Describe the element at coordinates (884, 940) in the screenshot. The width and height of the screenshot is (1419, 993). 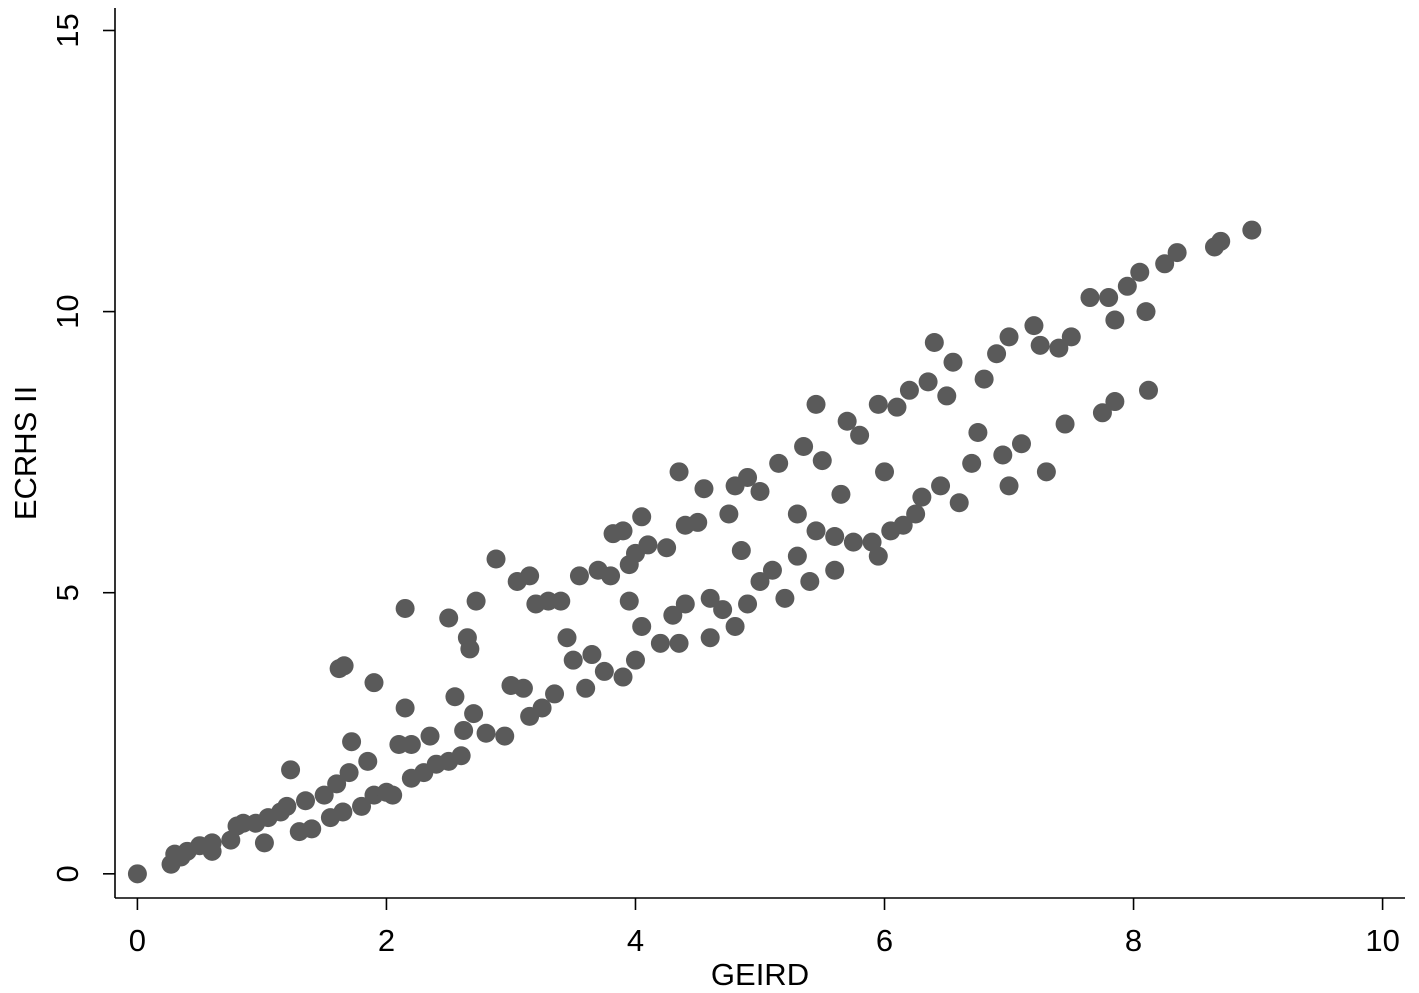
I see `x-tick-label: 6` at that location.